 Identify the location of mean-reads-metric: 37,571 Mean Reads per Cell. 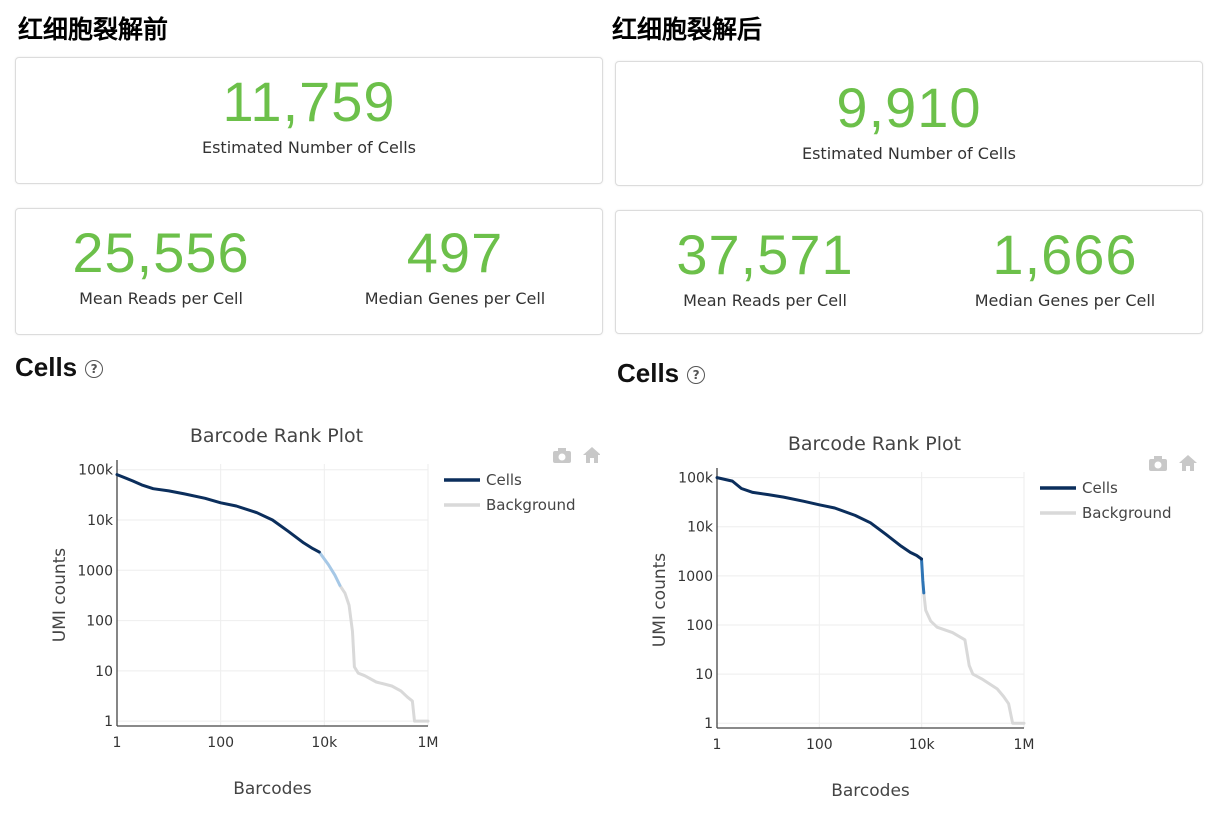
(765, 267).